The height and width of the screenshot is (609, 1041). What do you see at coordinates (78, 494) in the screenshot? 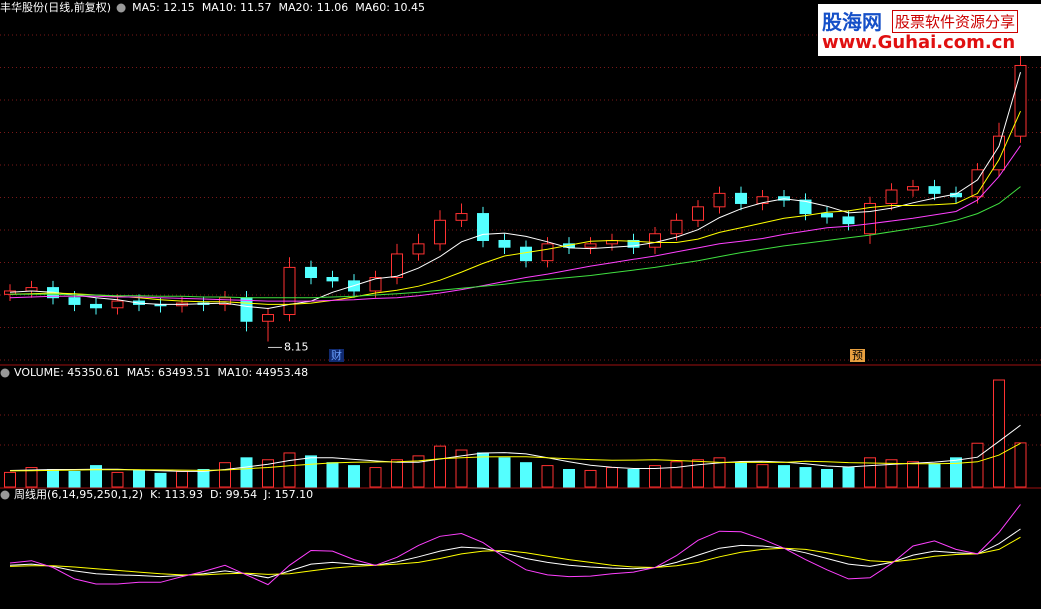
I see `chart-title: 周线用(6,14,95,250,1,2)` at bounding box center [78, 494].